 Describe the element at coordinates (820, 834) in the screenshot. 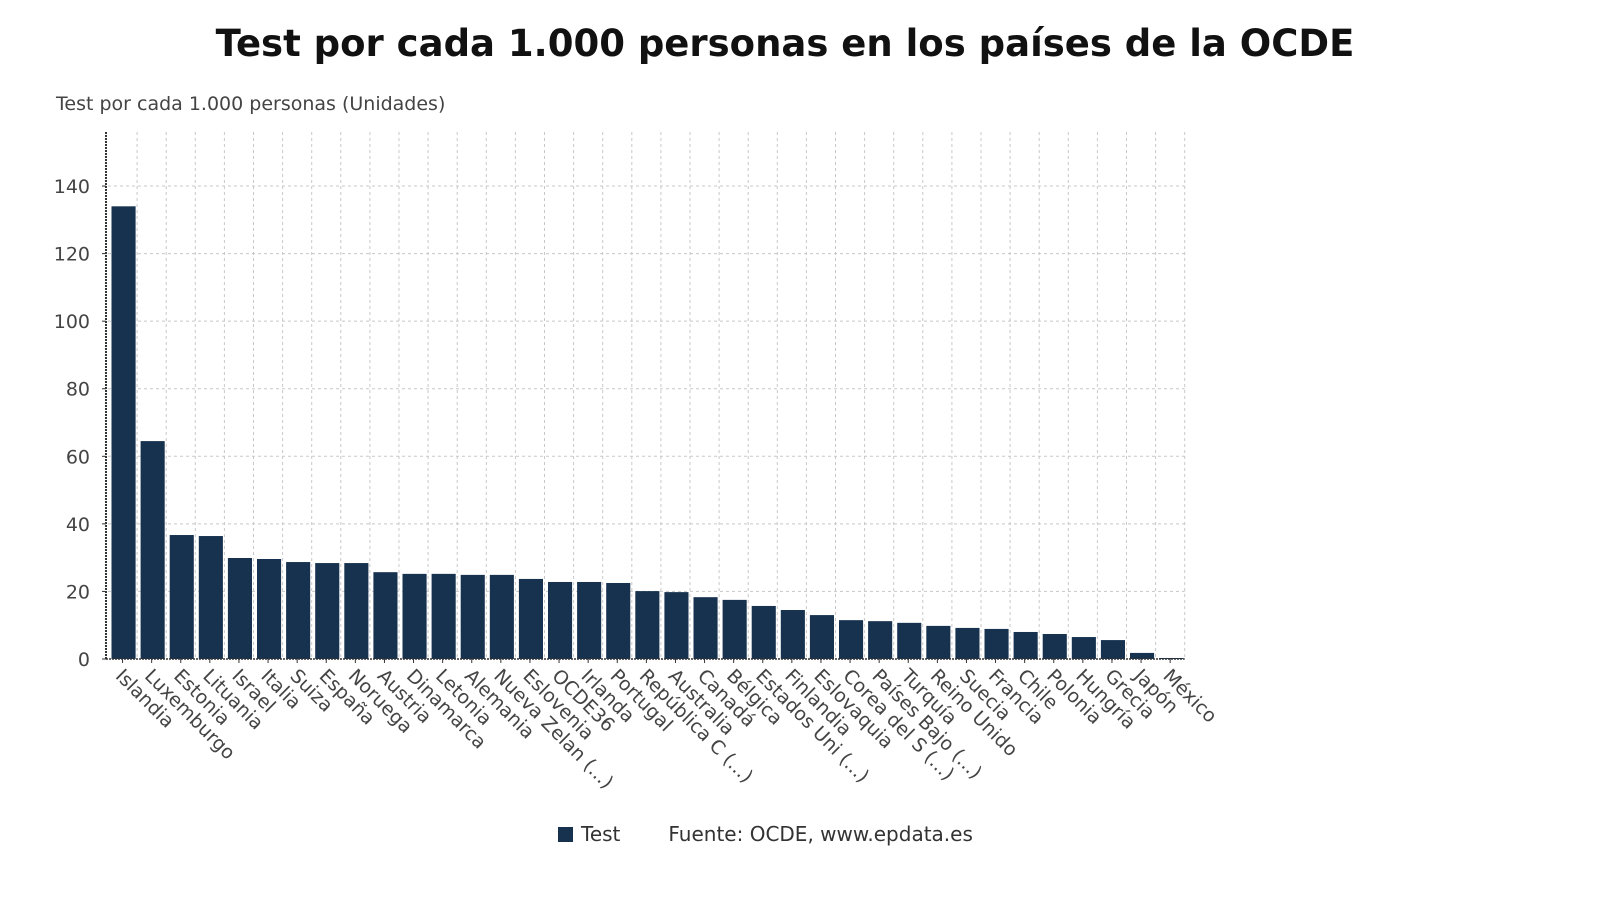

I see `source-text: Fuente: OCDE, www.epdata.es` at that location.